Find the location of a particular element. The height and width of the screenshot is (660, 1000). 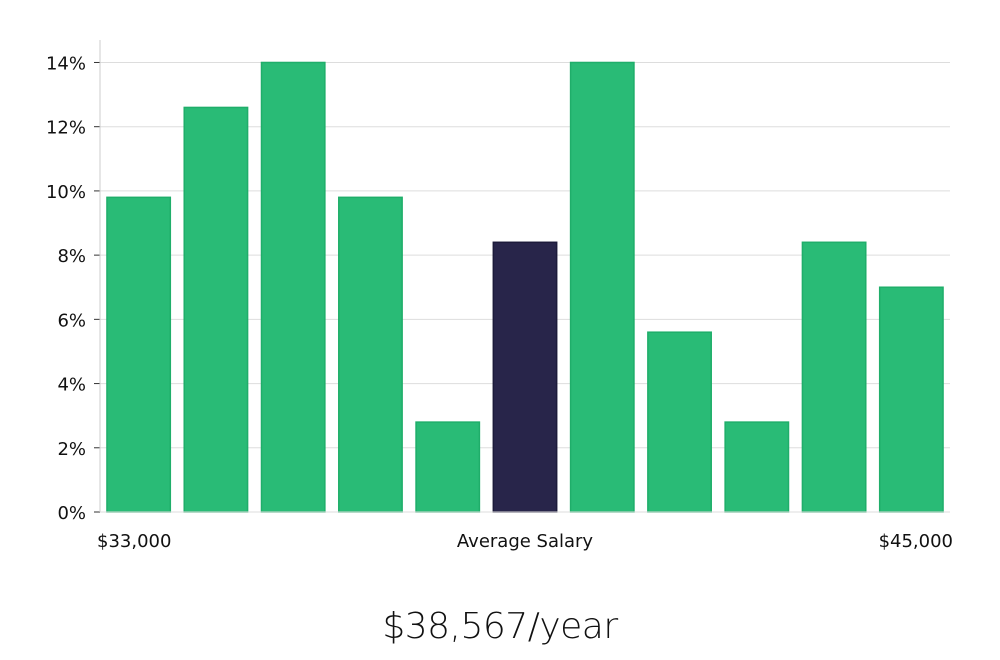

y-tick-label: 4% is located at coordinates (71, 385).